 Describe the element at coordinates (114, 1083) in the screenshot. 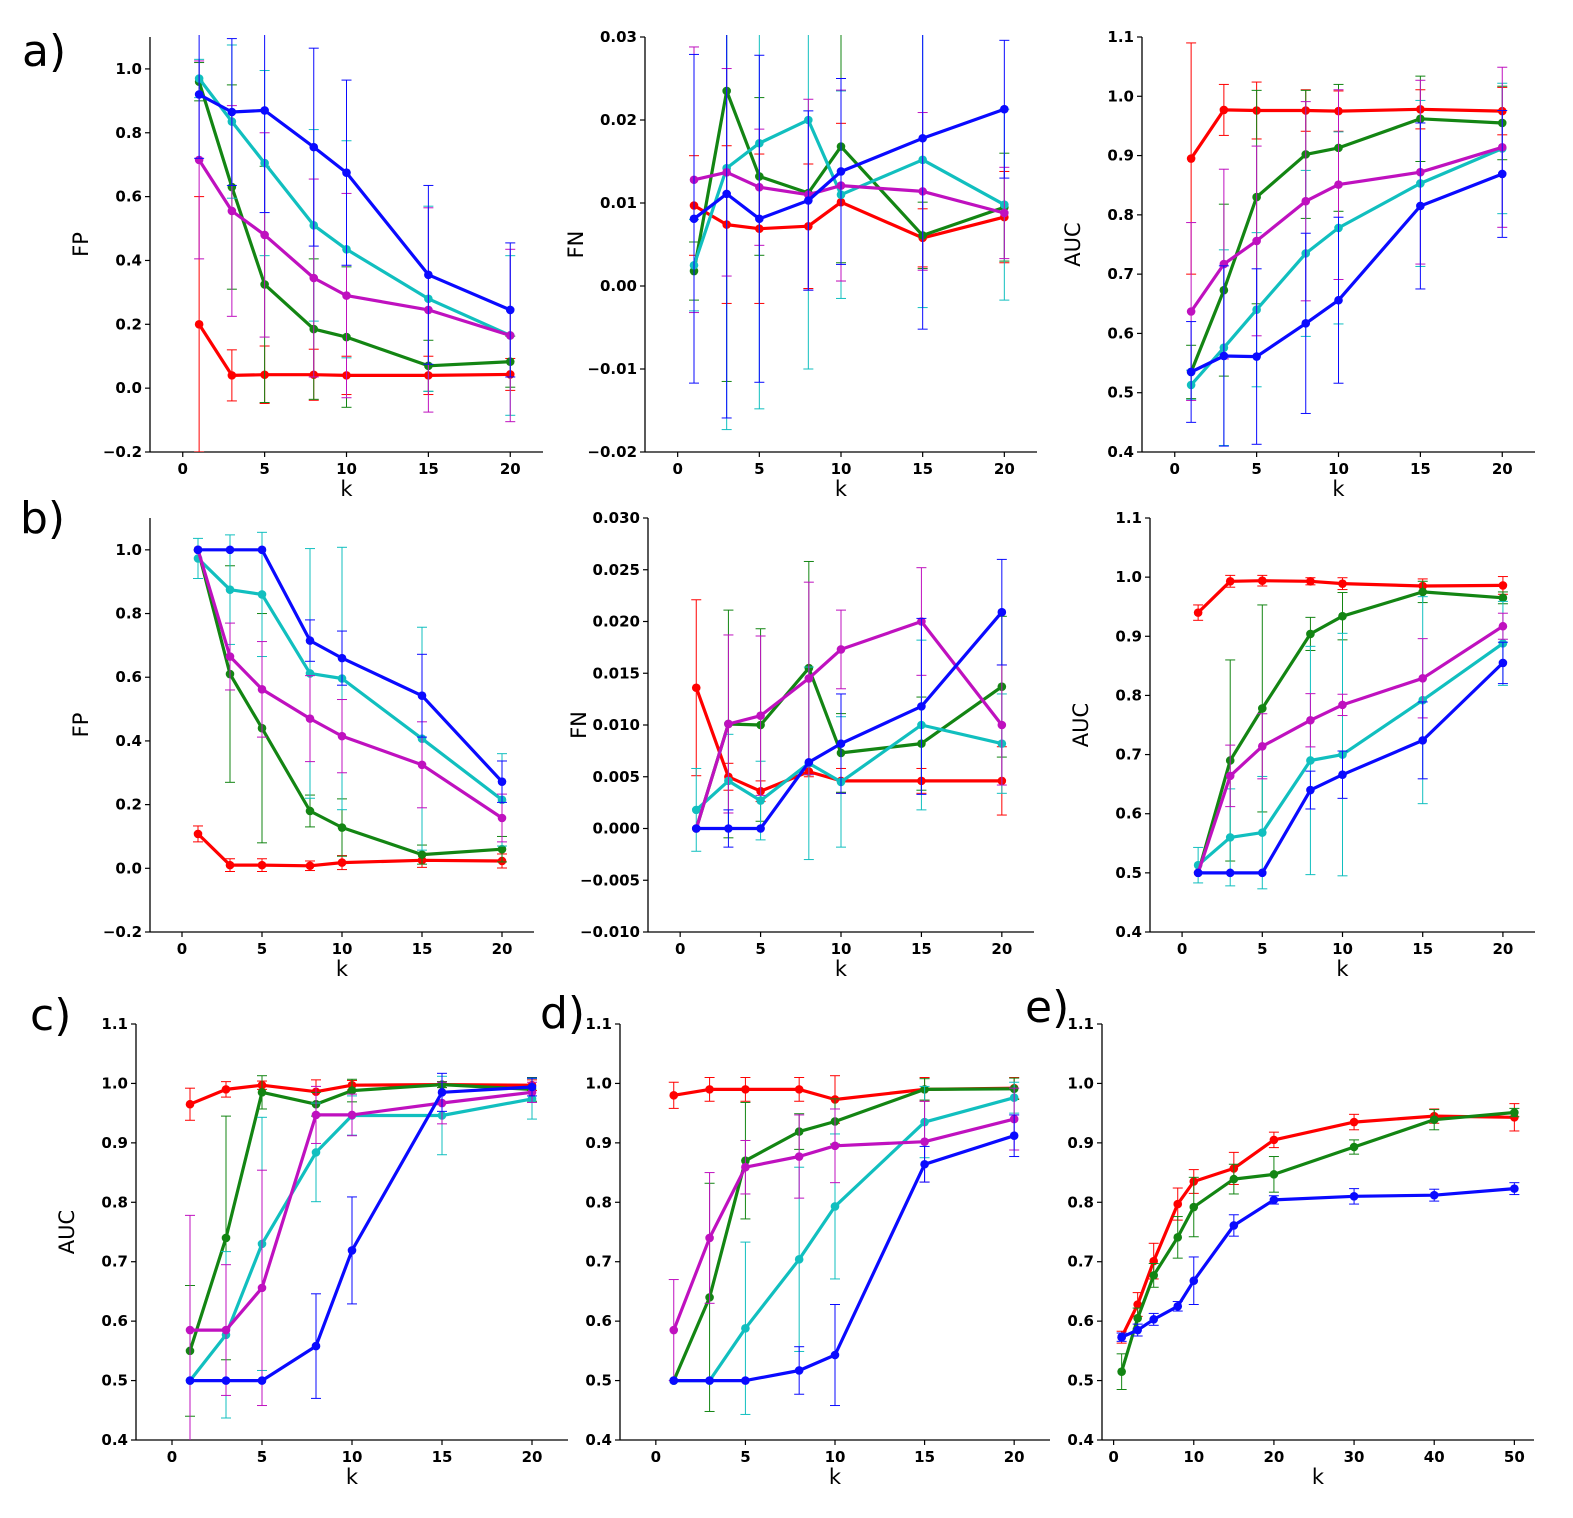

I see `y-tick-label: 1.0` at that location.